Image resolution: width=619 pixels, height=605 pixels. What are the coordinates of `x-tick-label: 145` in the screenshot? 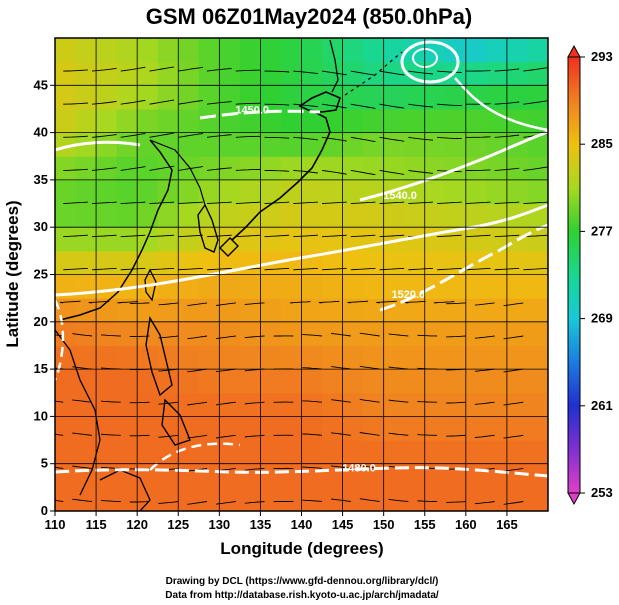 It's located at (343, 524).